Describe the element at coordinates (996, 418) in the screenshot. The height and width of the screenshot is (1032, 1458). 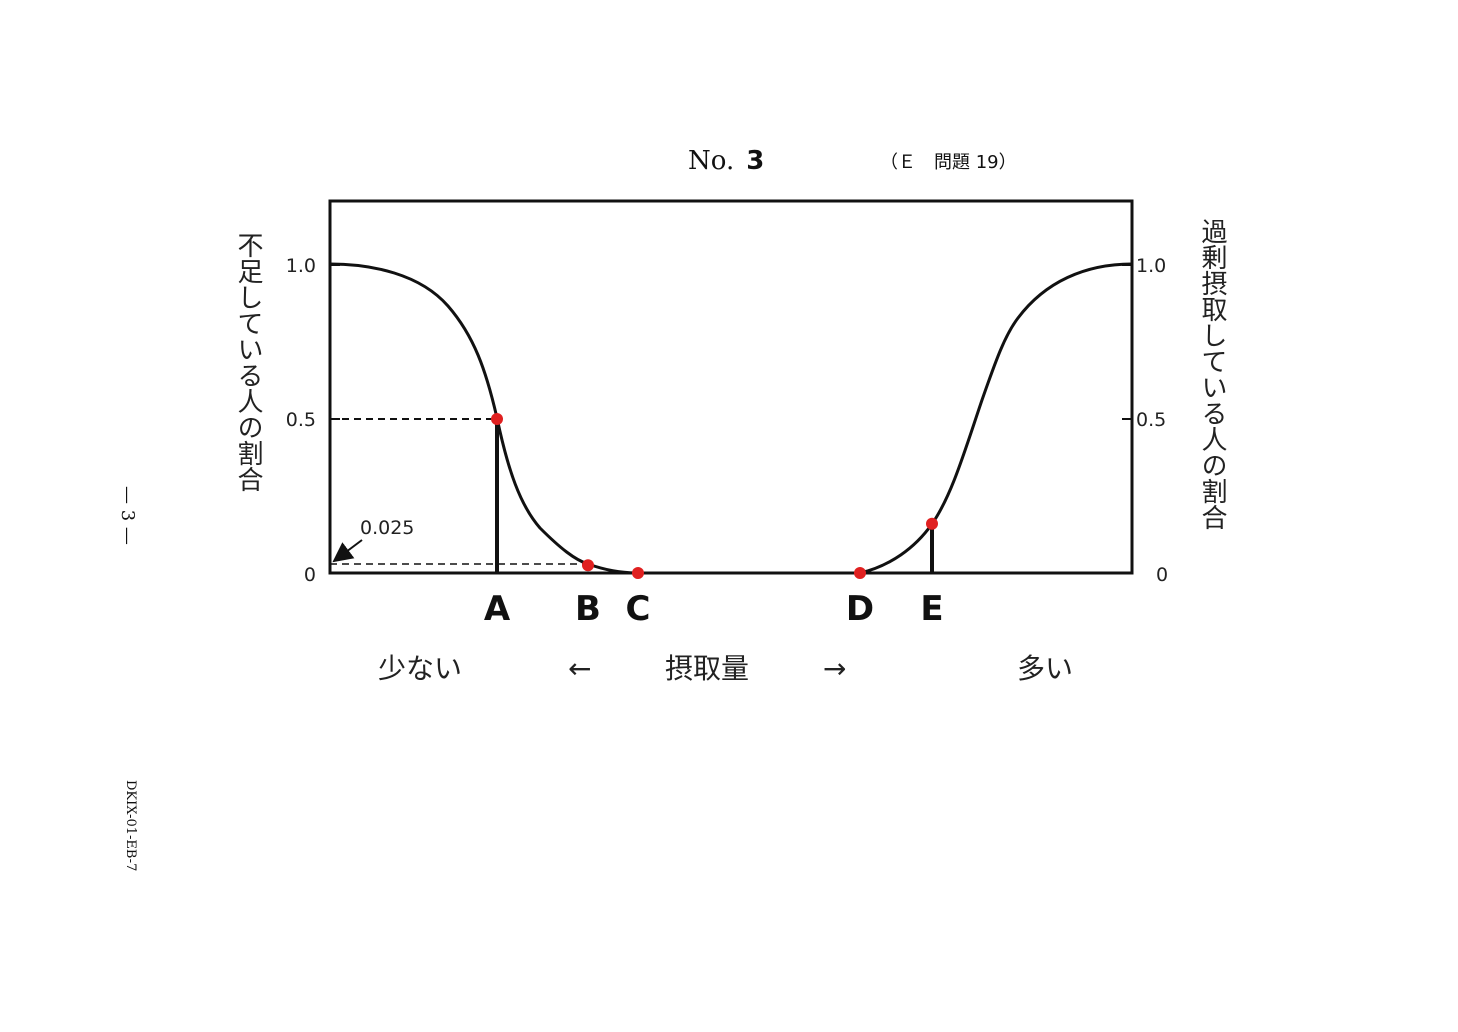
I see `excess-curve` at that location.